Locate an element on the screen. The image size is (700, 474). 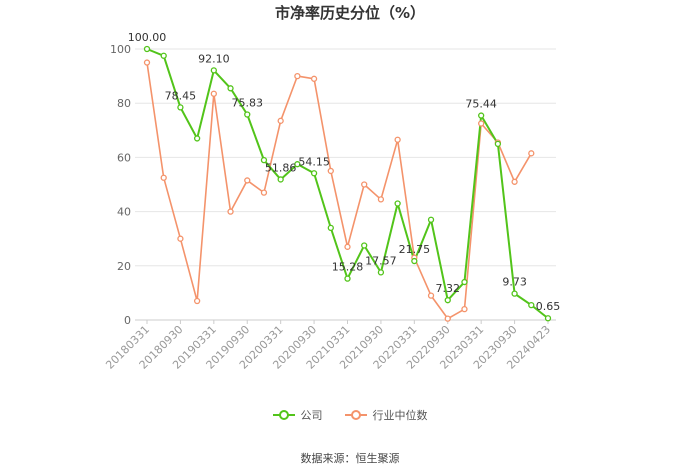
data-label: 0.65 is located at coordinates (548, 306).